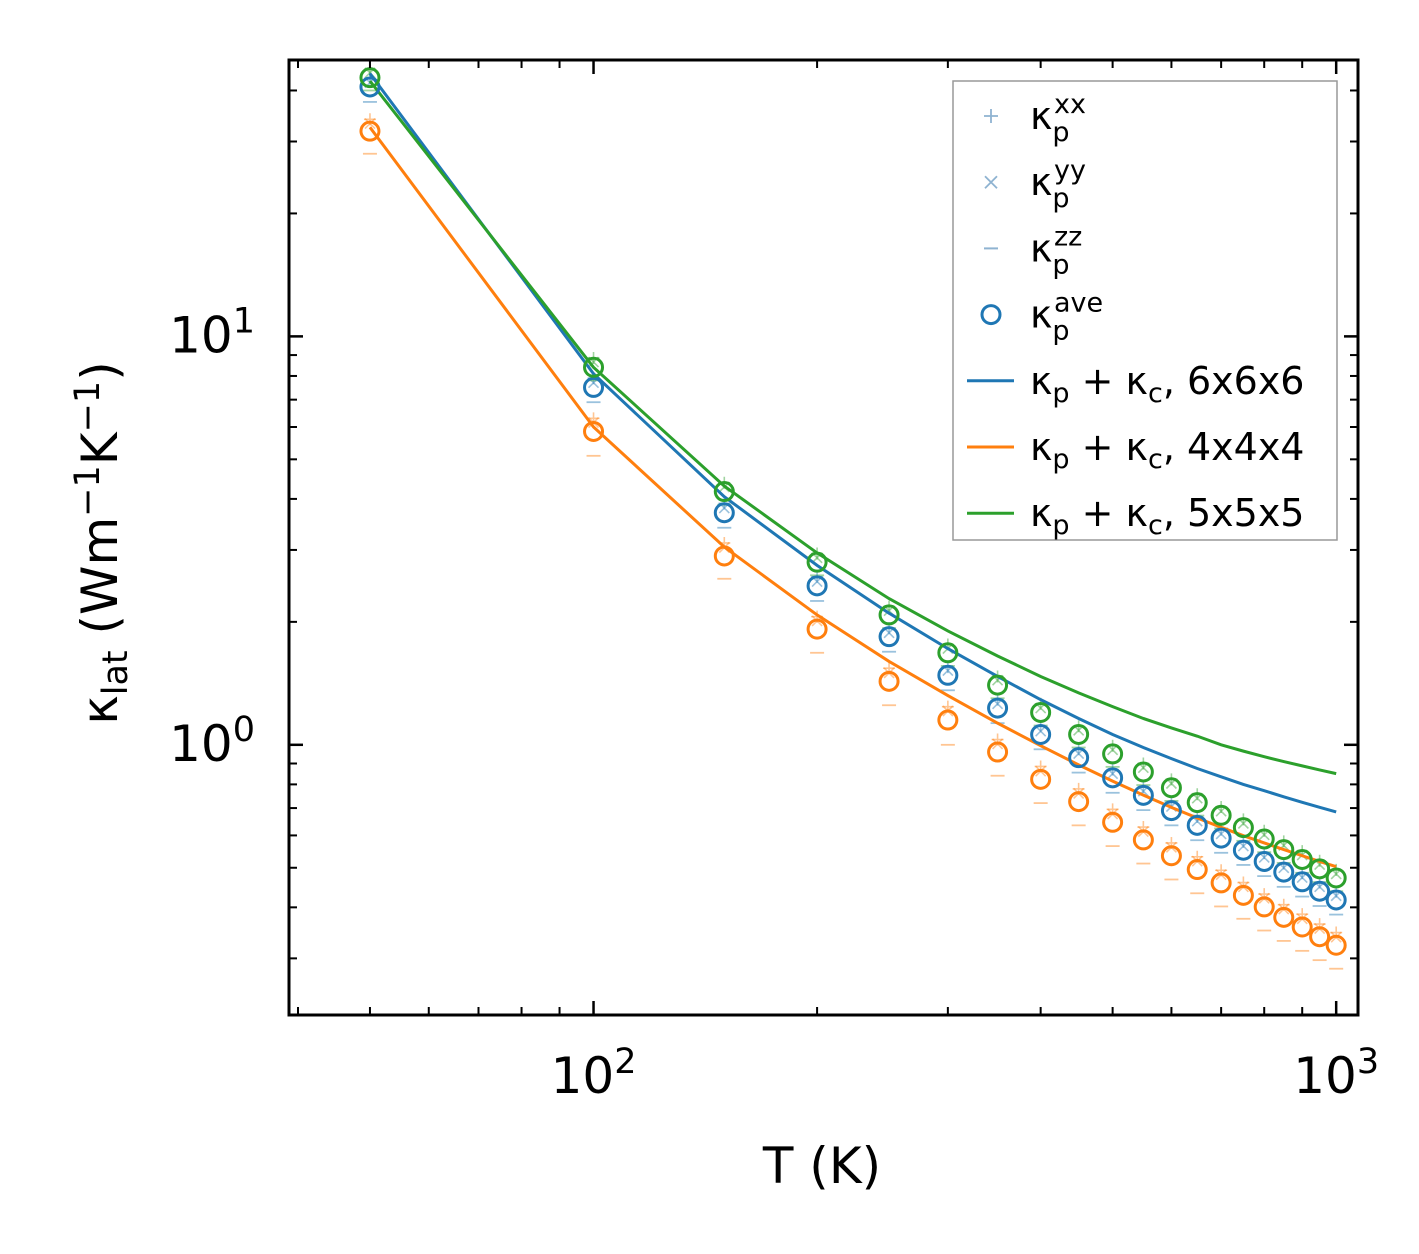  I want to click on x-tick-label: 103, so click(1336, 1073).